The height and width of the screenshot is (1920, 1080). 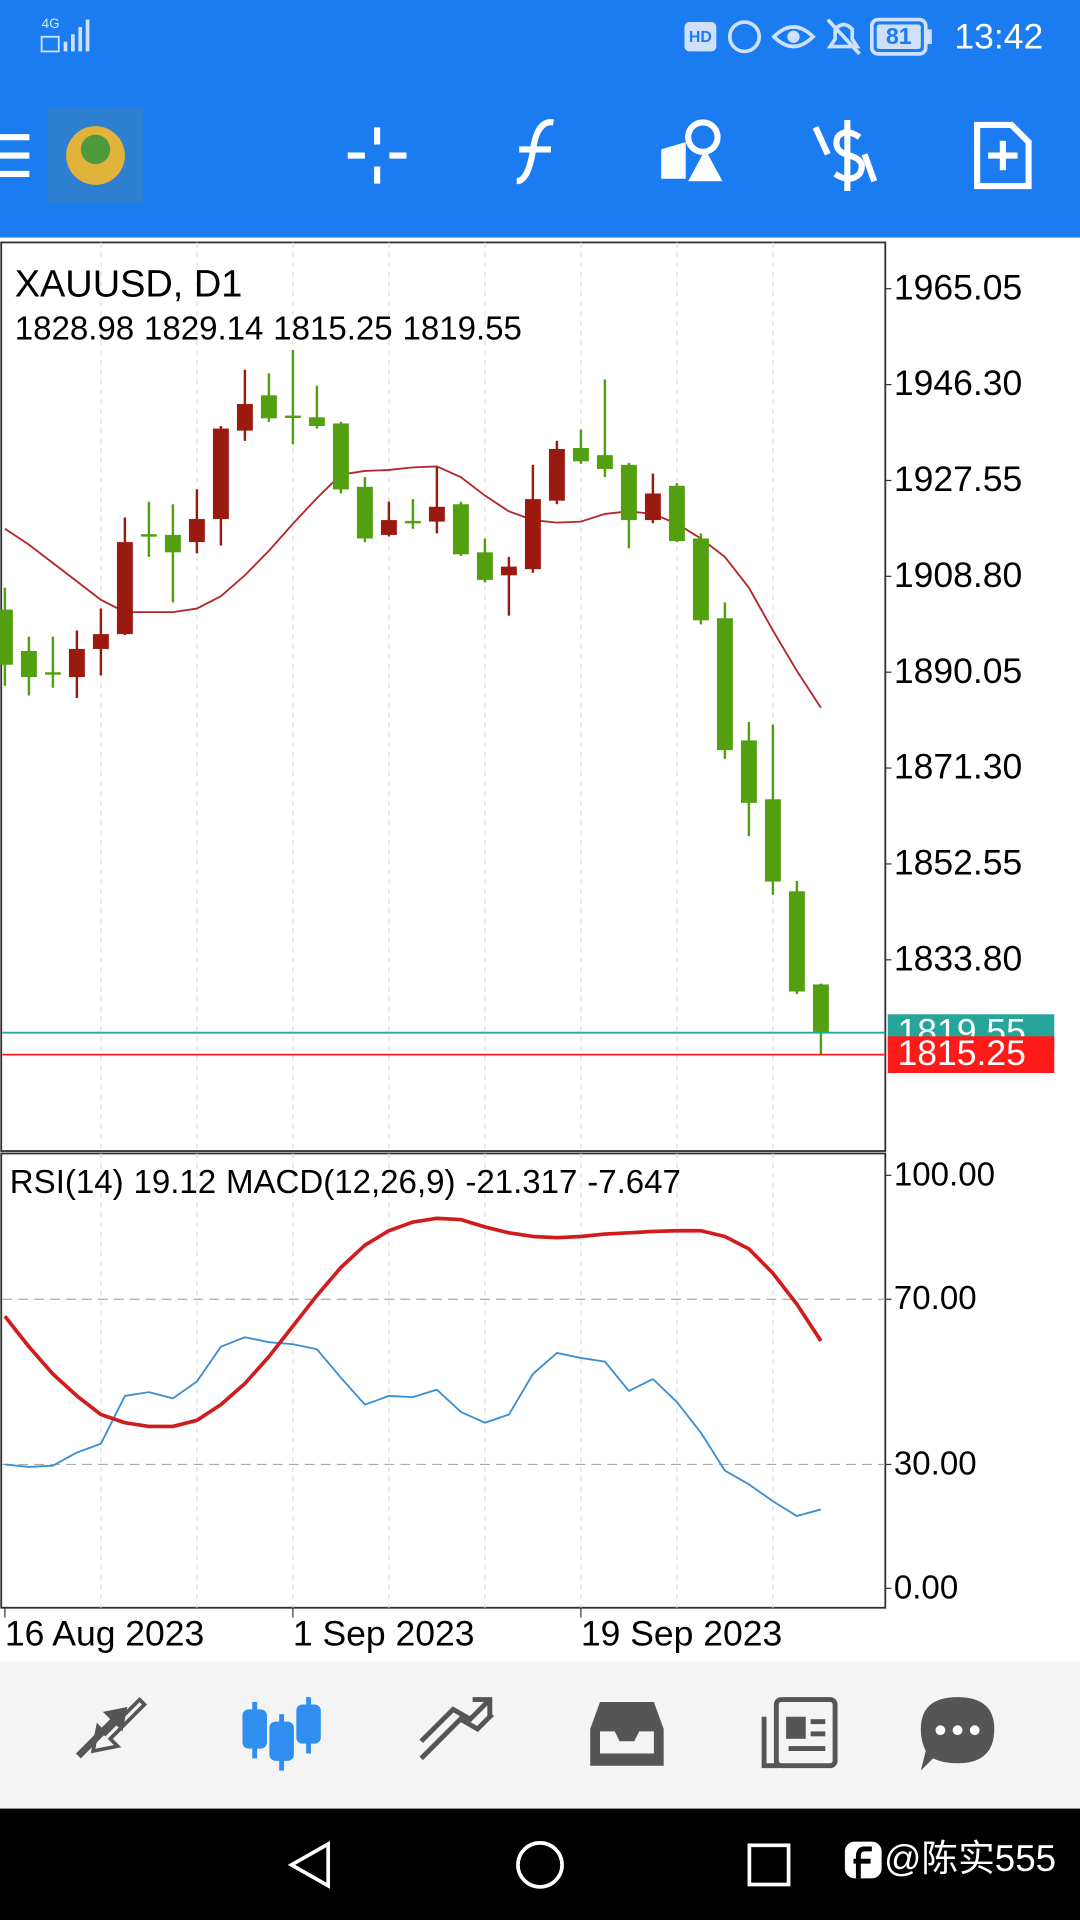 I want to click on watermark-text: @陈实555, so click(x=970, y=1858).